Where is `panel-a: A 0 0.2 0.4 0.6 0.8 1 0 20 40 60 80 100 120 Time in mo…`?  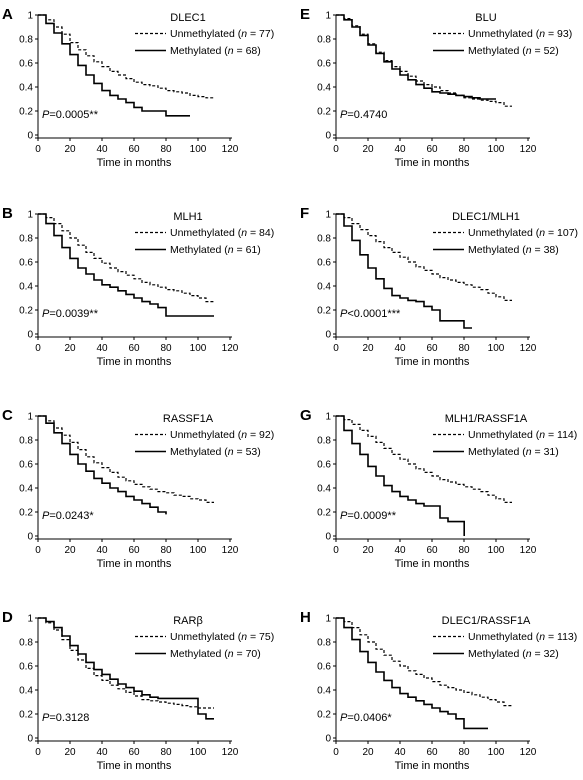 panel-a: A 0 0.2 0.4 0.6 0.8 1 0 20 40 60 80 100 120 Time in mo… is located at coordinates (138, 87).